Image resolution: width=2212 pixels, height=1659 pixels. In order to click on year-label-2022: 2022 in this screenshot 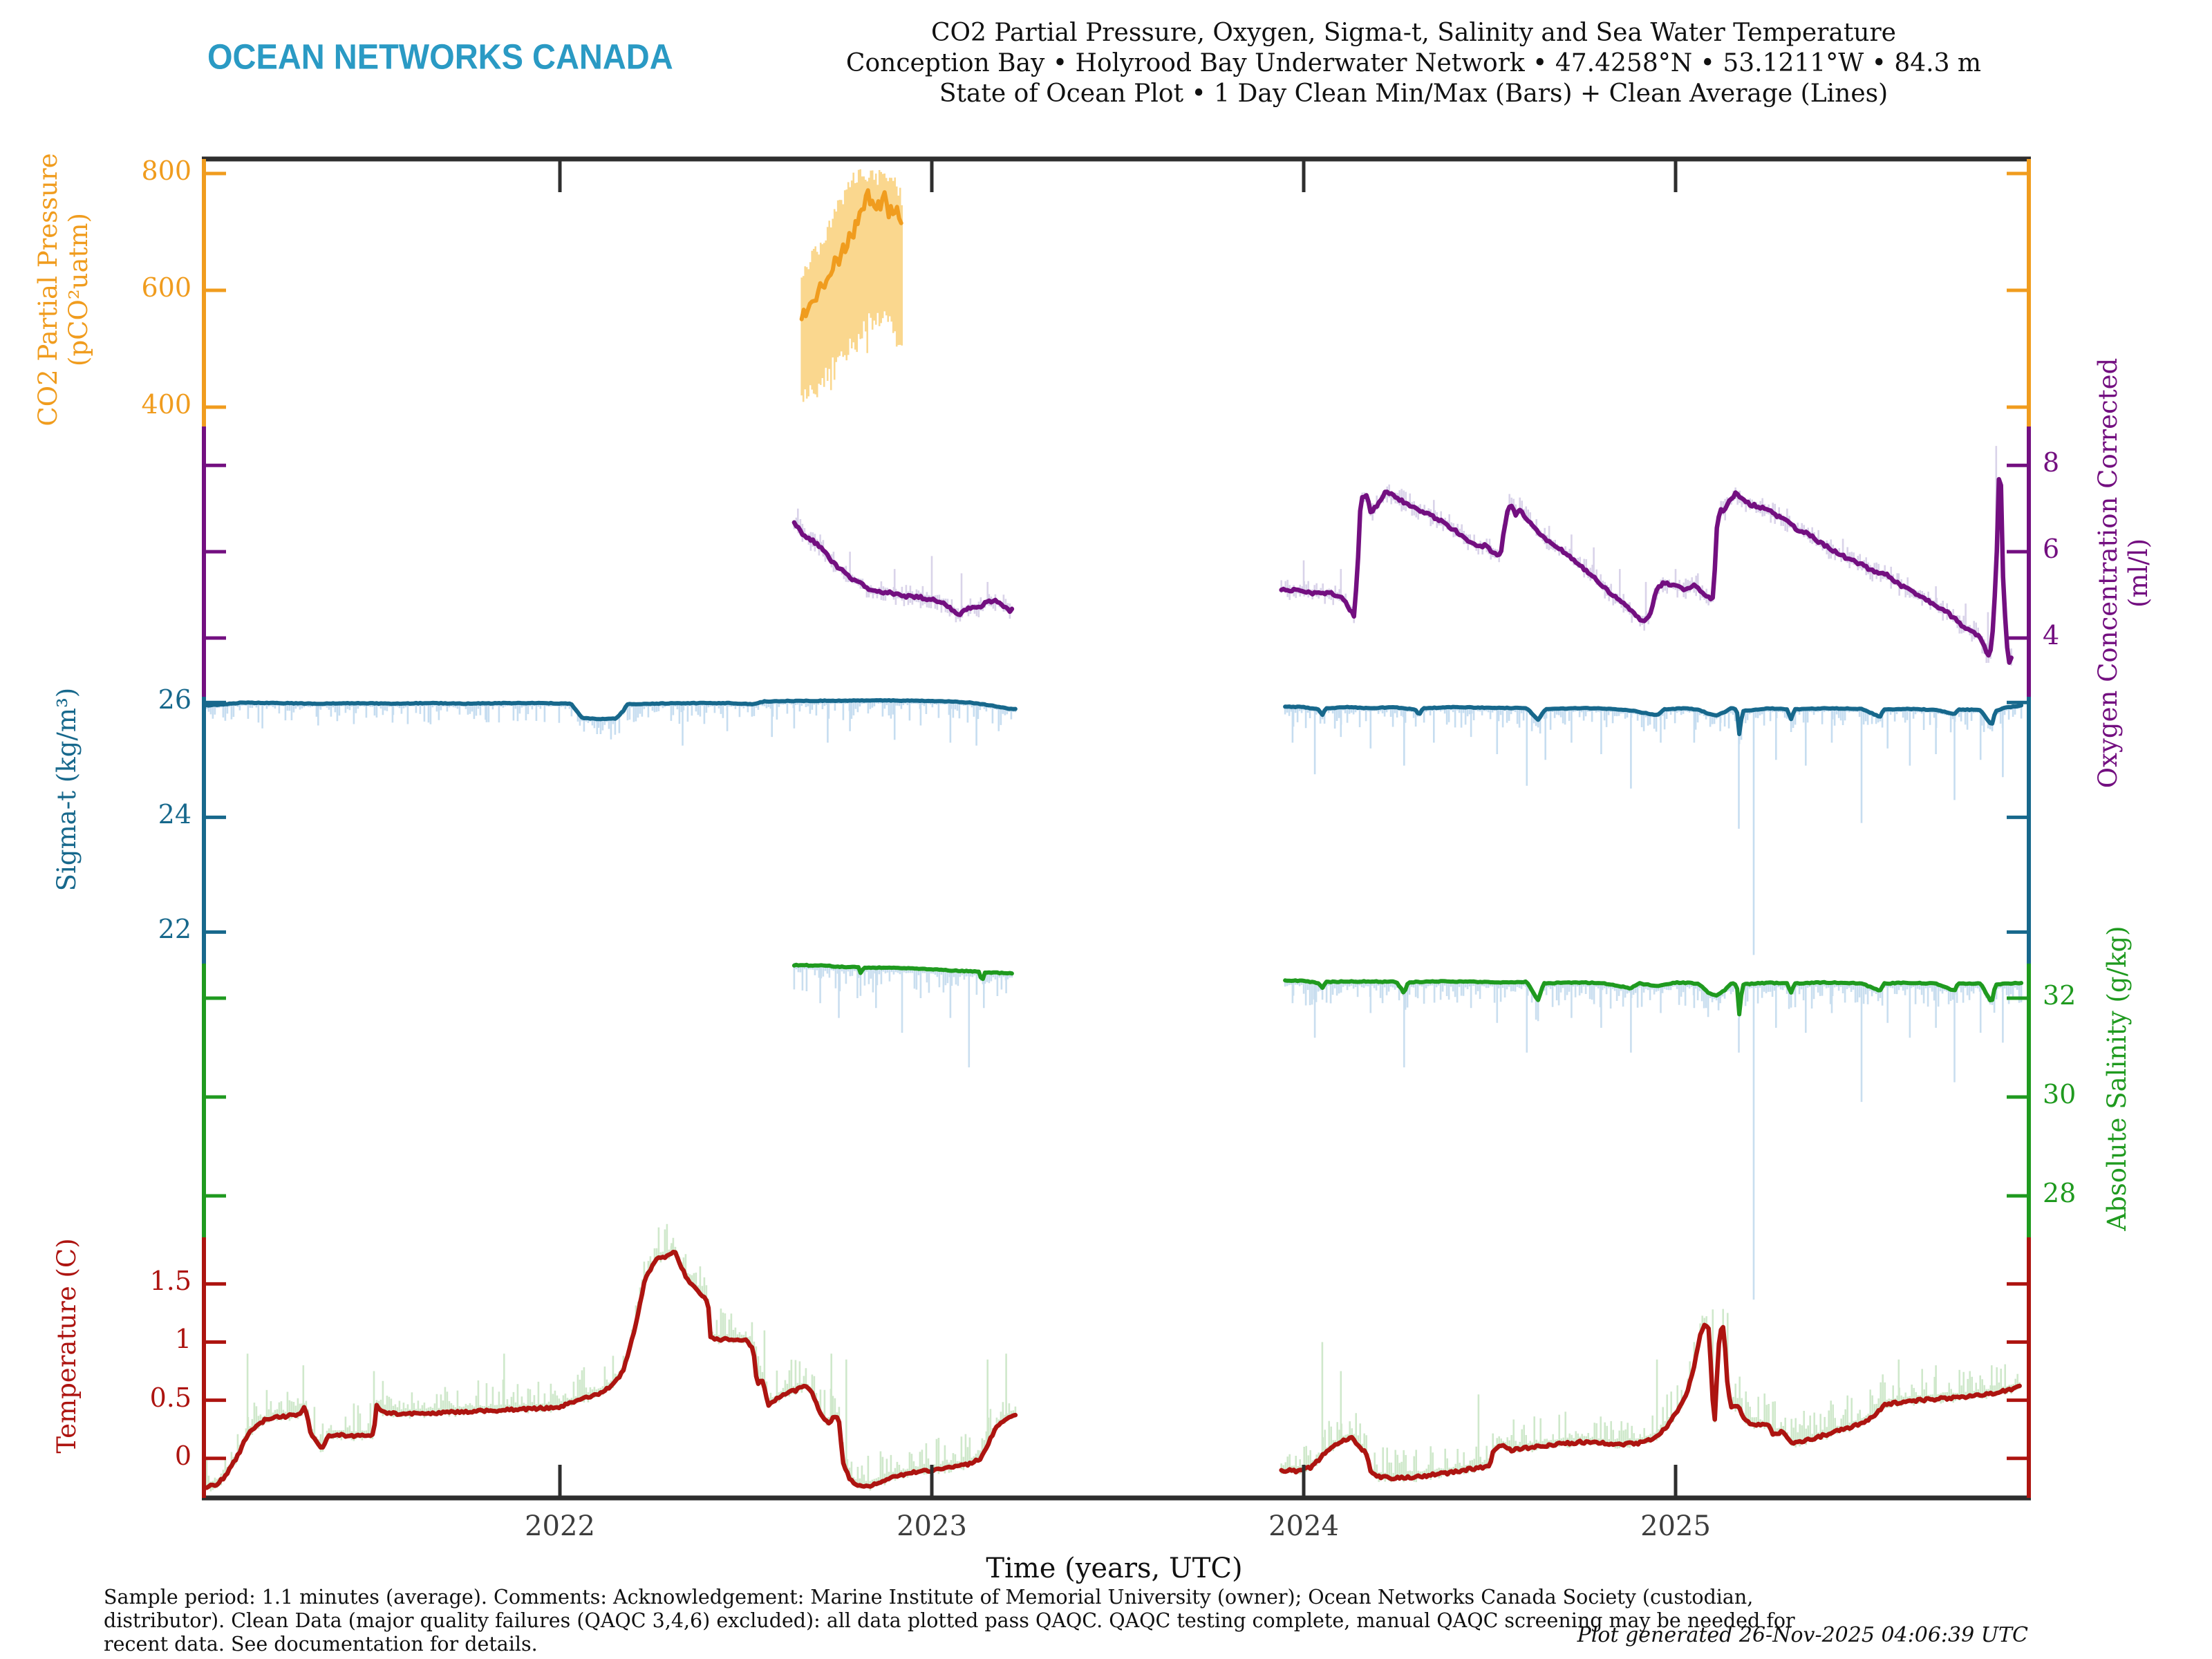, I will do `click(560, 1526)`.